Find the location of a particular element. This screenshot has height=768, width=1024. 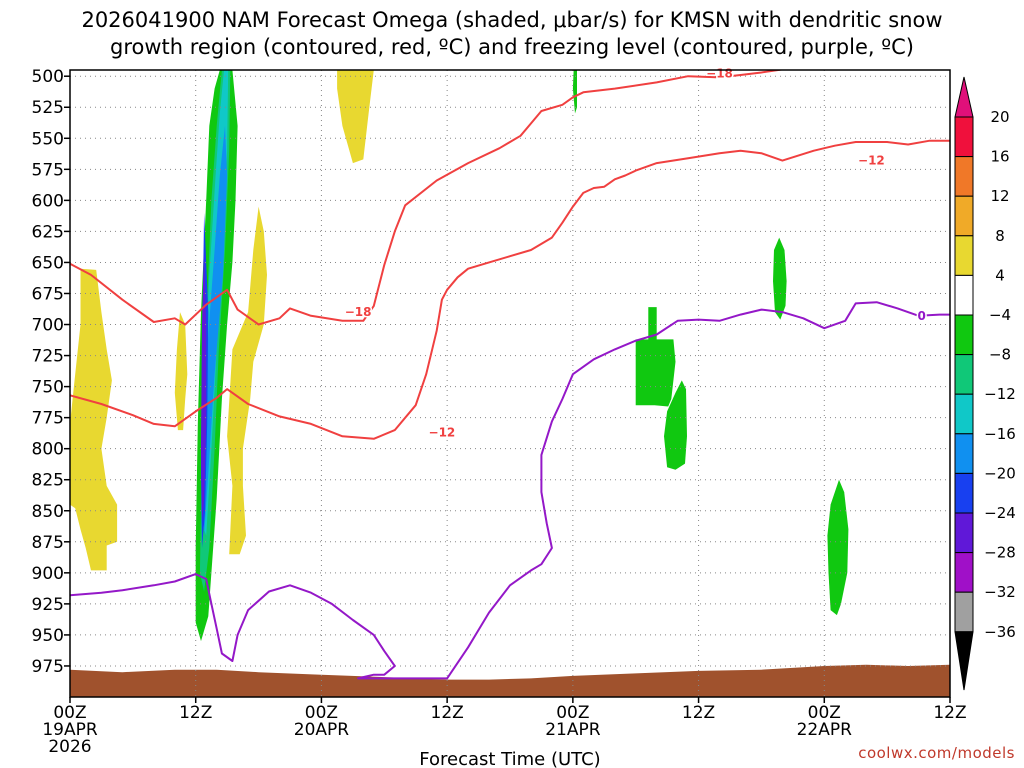

y-tick-label: 500 is located at coordinates (48, 77).